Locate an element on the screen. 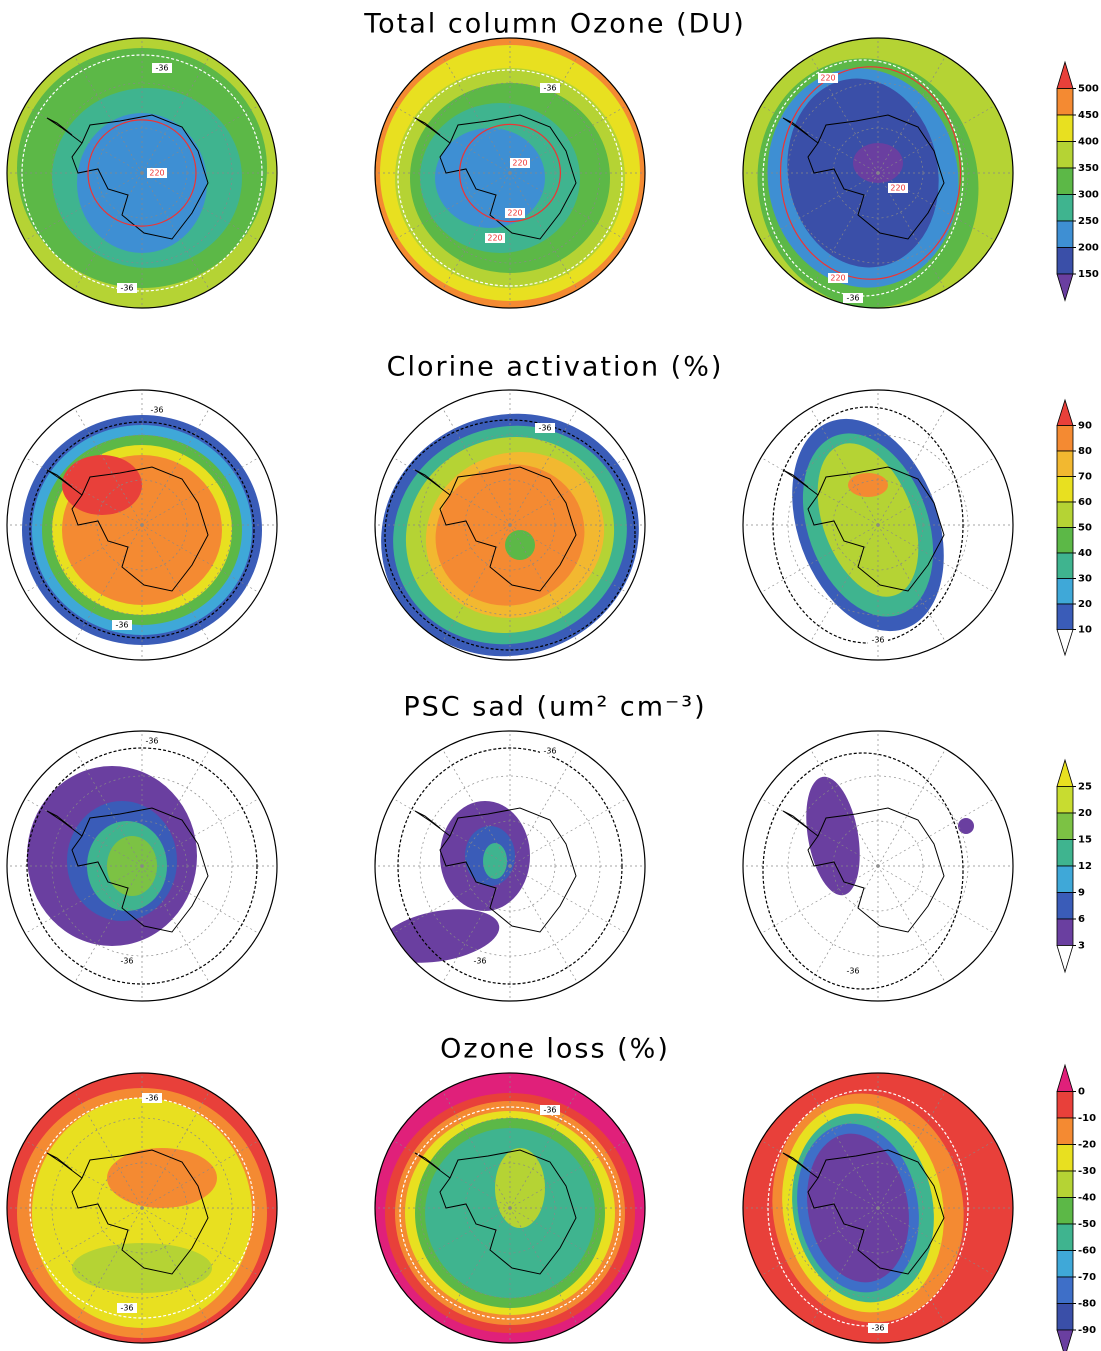 This screenshot has width=1101, height=1351. row-title: PSC sad (um² cm⁻³) is located at coordinates (554, 707).